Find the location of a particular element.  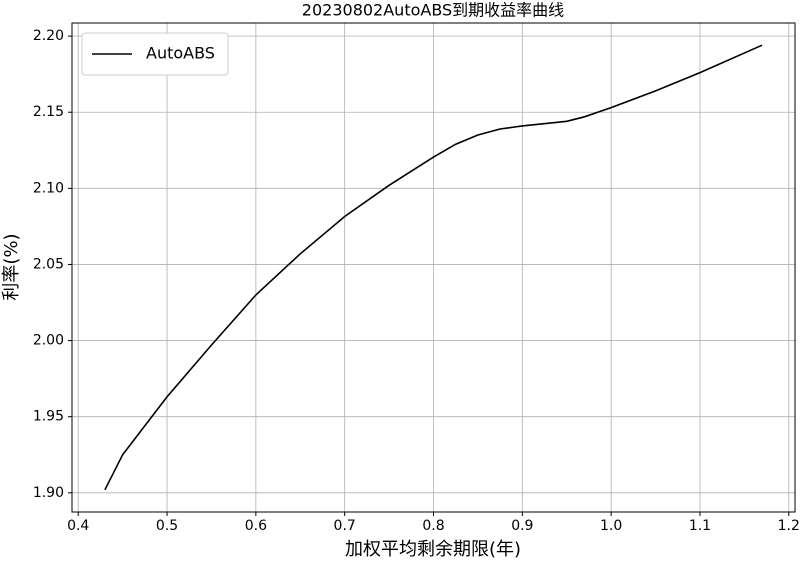

chart-title: 20230802AutoABS到期收益率曲线 is located at coordinates (433, 10).